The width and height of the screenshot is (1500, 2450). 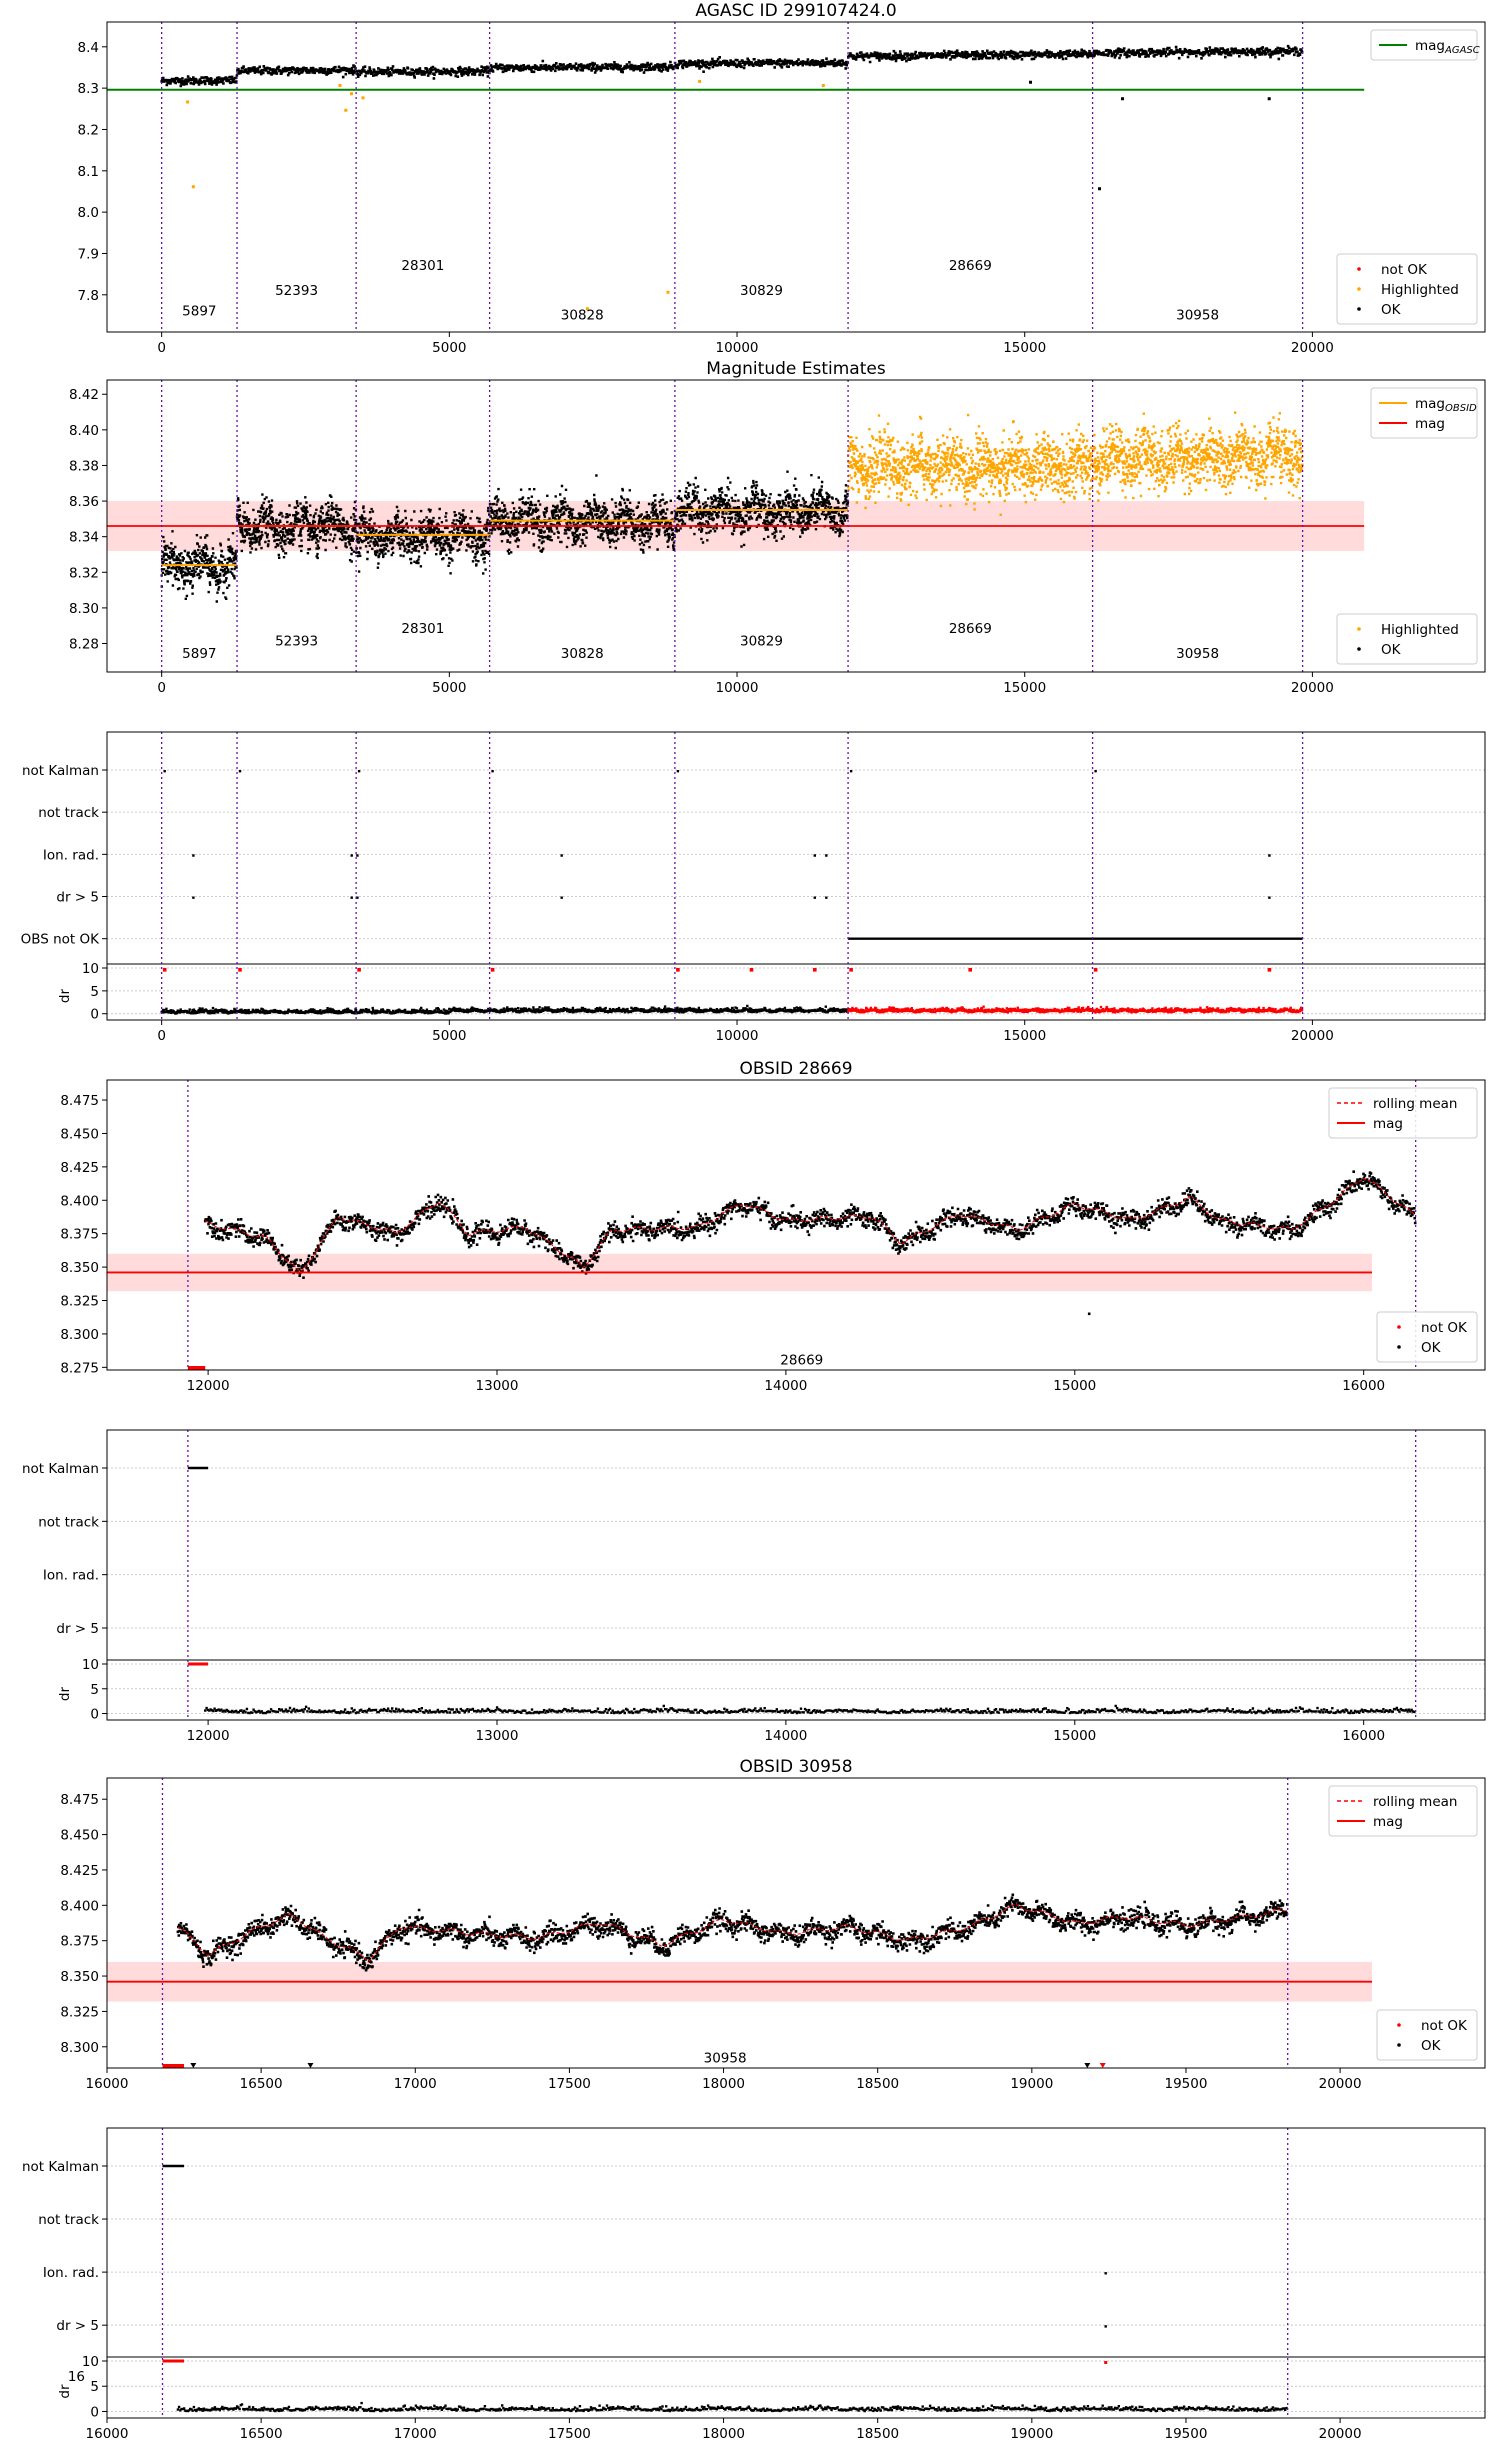 What do you see at coordinates (1106, 2362) in the screenshot?
I see `dr-not-ok-point` at bounding box center [1106, 2362].